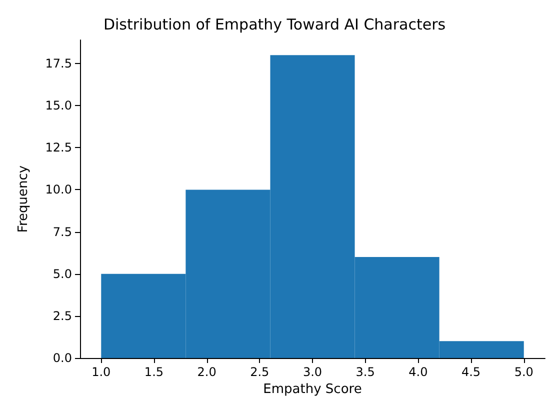 This screenshot has width=549, height=403. Describe the element at coordinates (418, 372) in the screenshot. I see `x-tick-label: 4.0` at that location.